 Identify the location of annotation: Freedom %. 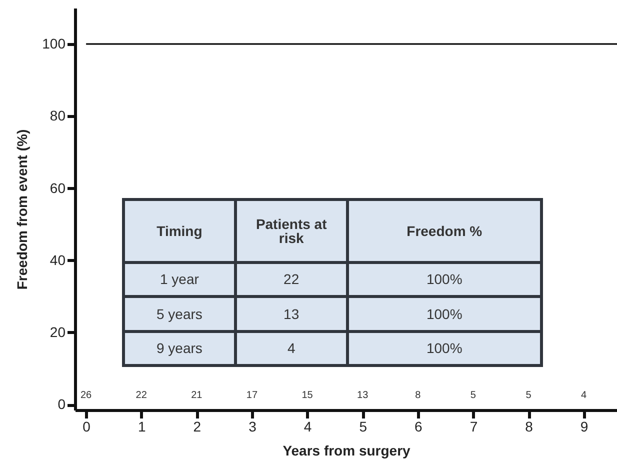
(444, 231).